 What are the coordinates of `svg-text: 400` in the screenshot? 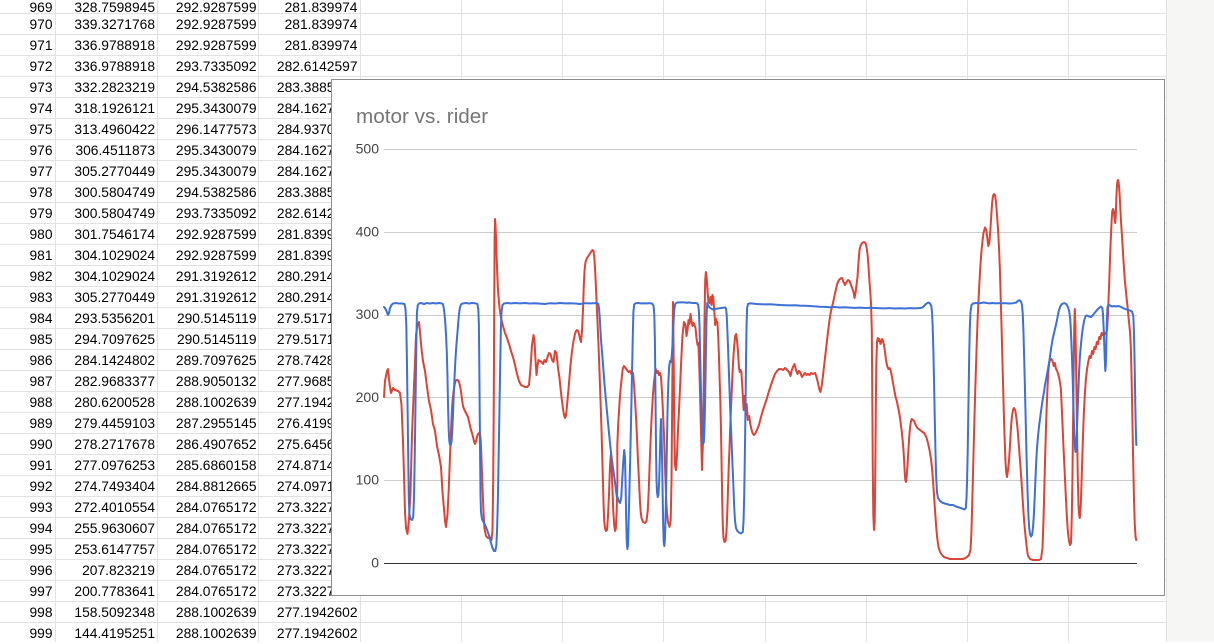 It's located at (368, 232).